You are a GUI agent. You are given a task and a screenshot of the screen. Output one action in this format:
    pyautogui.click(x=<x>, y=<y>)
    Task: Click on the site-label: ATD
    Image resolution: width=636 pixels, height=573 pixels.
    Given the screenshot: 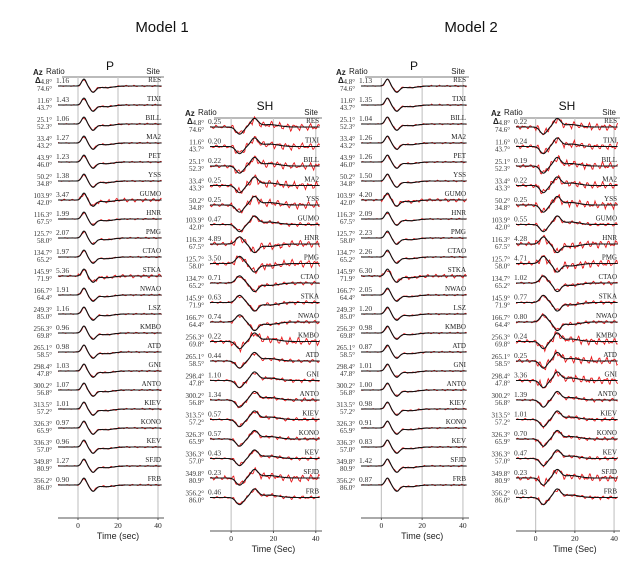 What is the action you would take?
    pyautogui.click(x=459, y=346)
    